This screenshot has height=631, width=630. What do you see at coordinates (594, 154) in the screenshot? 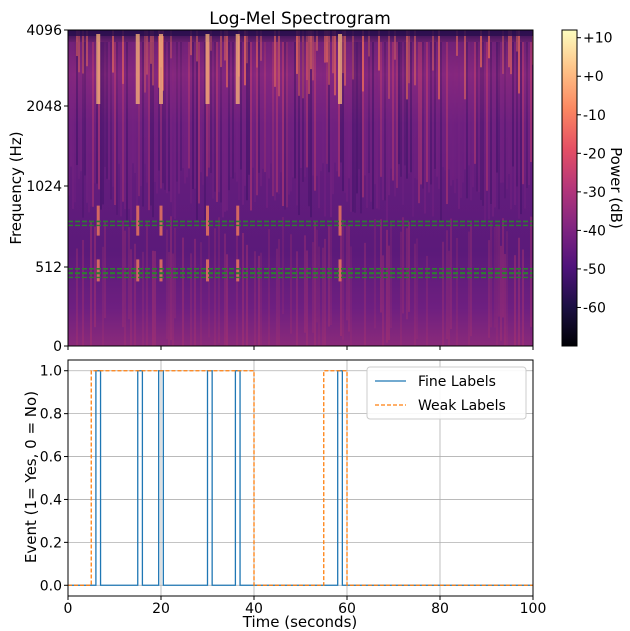
I see `colorbar-tick-label: -20` at bounding box center [594, 154].